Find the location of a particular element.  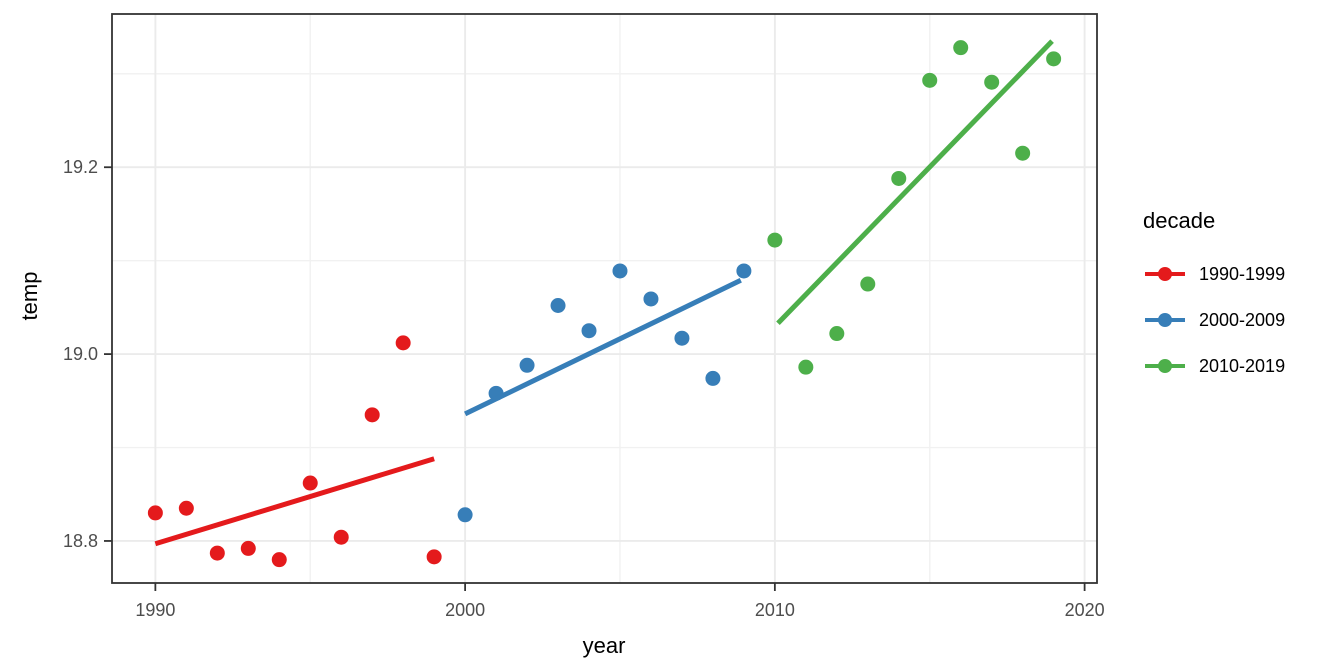

legend-label: 2000-2009 is located at coordinates (1242, 319).